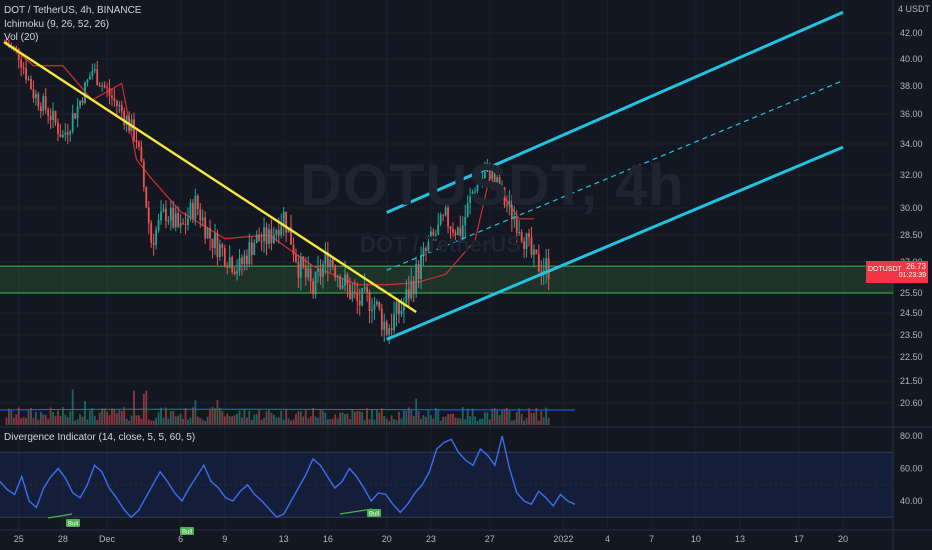 The width and height of the screenshot is (932, 550). Describe the element at coordinates (897, 272) in the screenshot. I see `last-price-tag: DOTUSDT 26.73 01:23:39` at that location.